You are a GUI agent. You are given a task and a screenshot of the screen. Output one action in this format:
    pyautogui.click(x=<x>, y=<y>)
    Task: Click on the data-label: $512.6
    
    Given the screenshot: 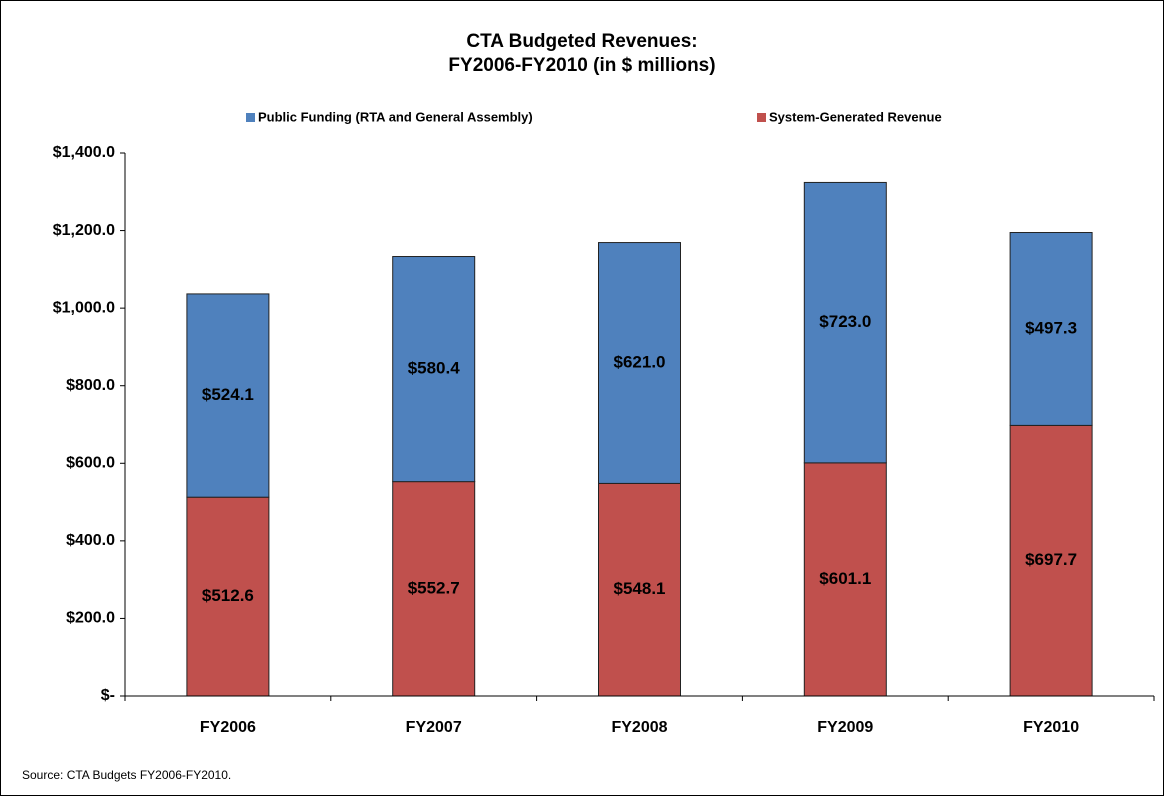 What is the action you would take?
    pyautogui.click(x=228, y=595)
    